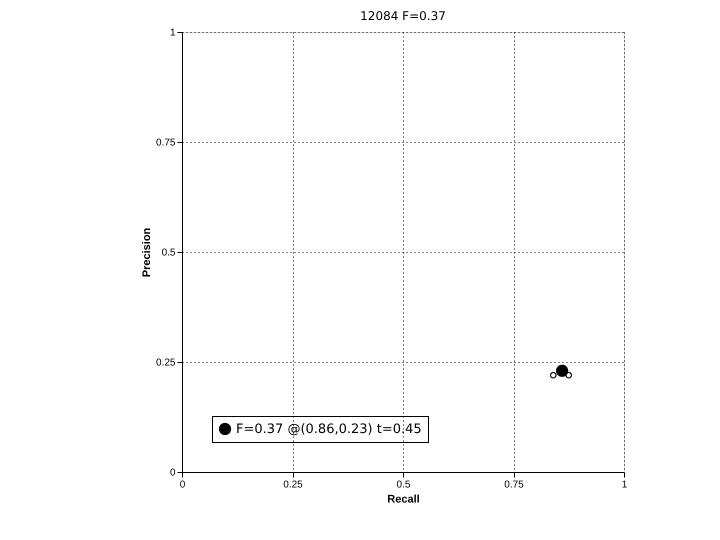 Image resolution: width=720 pixels, height=540 pixels. I want to click on y-tick-label: 1, so click(173, 33).